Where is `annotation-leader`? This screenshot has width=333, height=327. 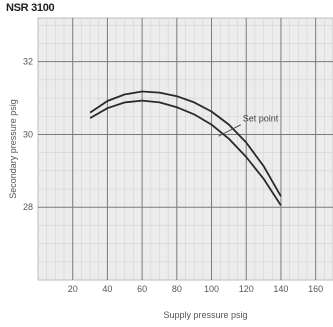 annotation-leader is located at coordinates (229, 130).